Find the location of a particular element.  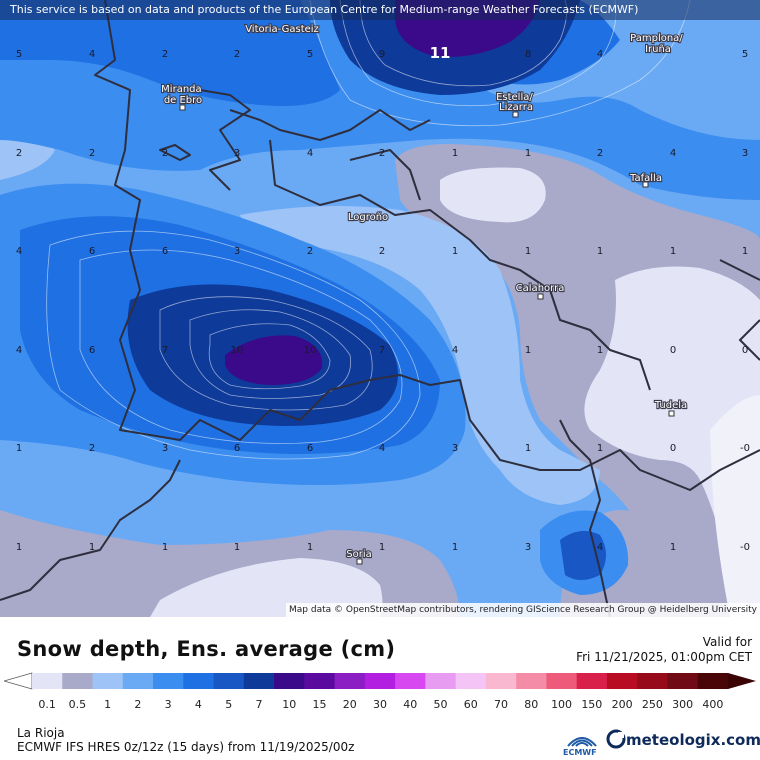

city-marker-tafalla is located at coordinates (645, 184).